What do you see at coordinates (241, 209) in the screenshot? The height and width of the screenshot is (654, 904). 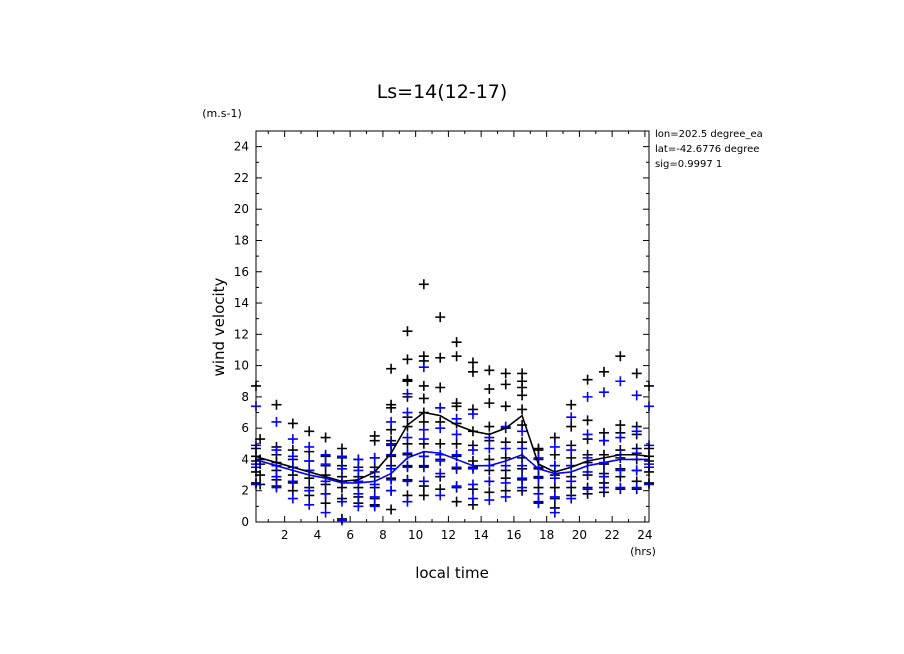 I see `y-tick-label: 20` at bounding box center [241, 209].